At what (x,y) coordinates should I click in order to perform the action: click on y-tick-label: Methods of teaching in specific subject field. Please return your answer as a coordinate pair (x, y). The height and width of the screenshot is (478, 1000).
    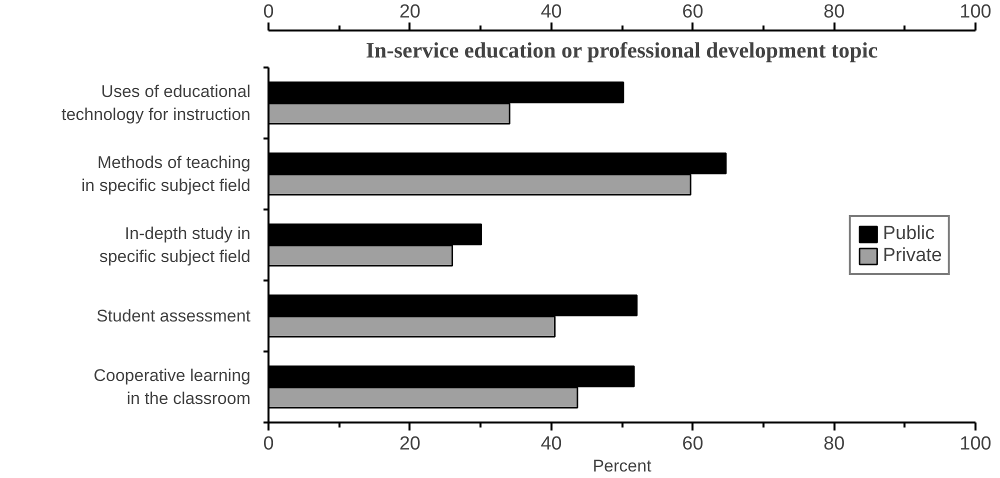
    Looking at the image, I should click on (166, 174).